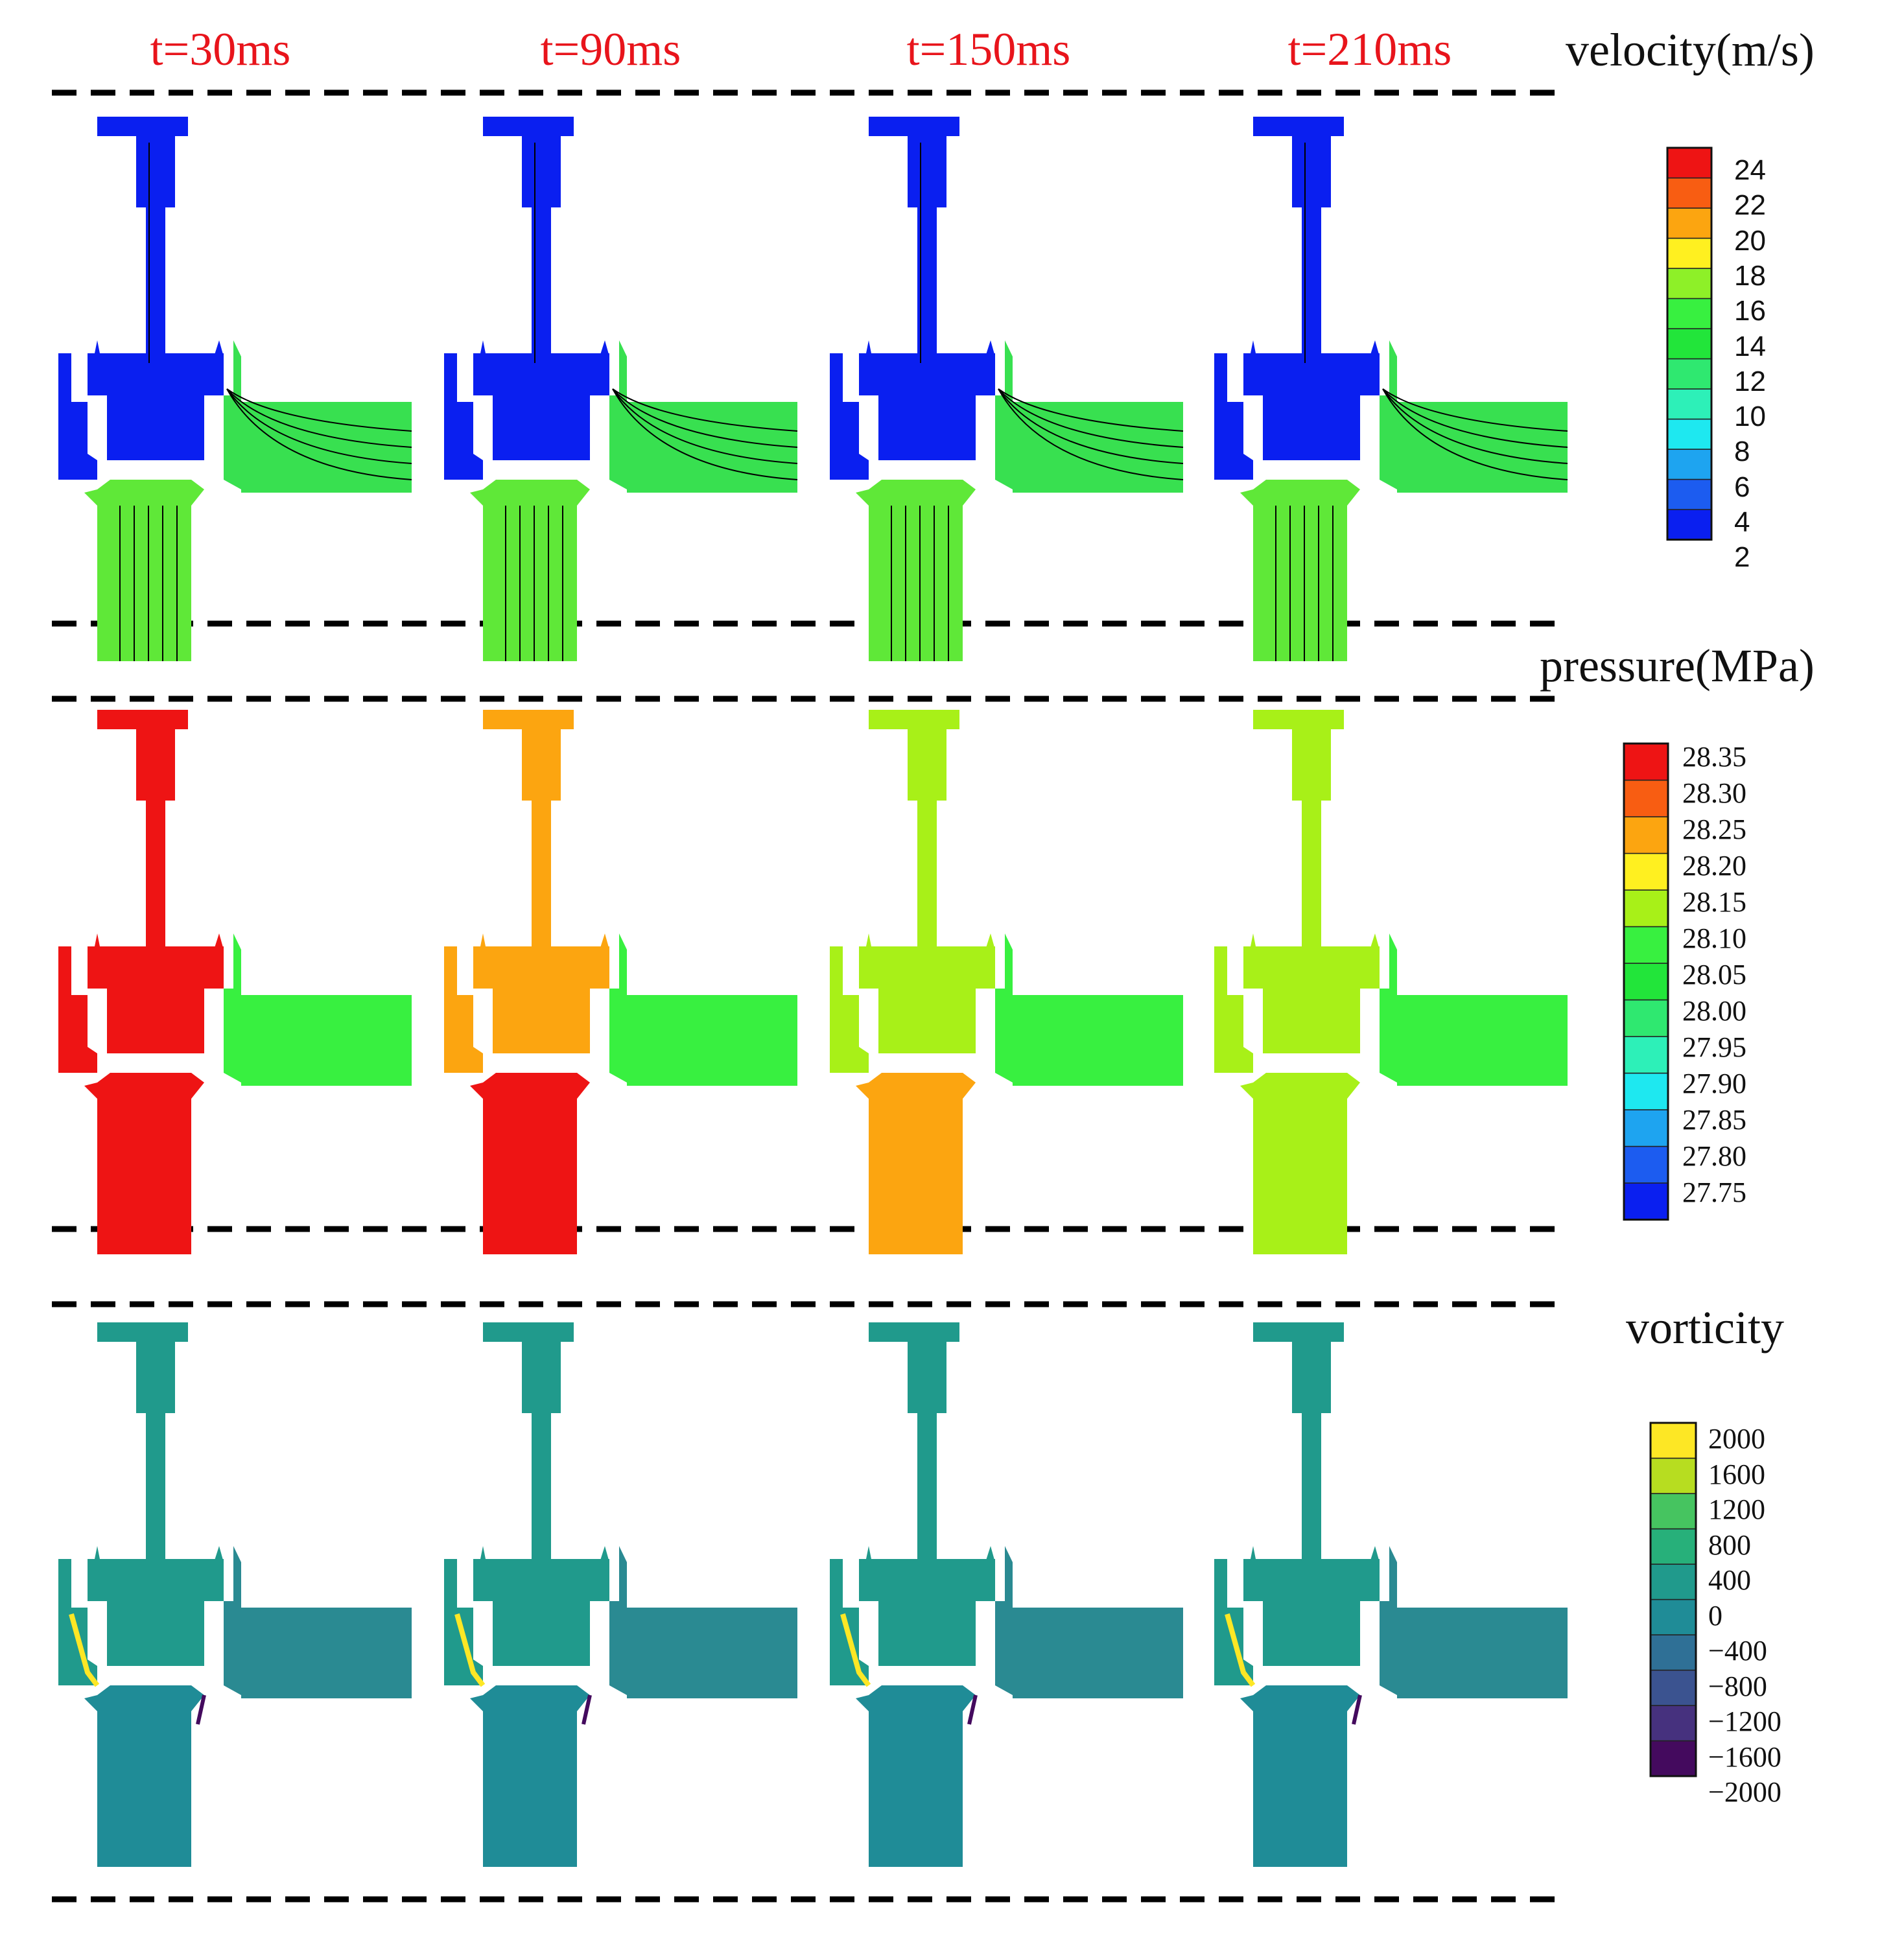  I want to click on velocity-colorbar-tick: 22, so click(1750, 206).